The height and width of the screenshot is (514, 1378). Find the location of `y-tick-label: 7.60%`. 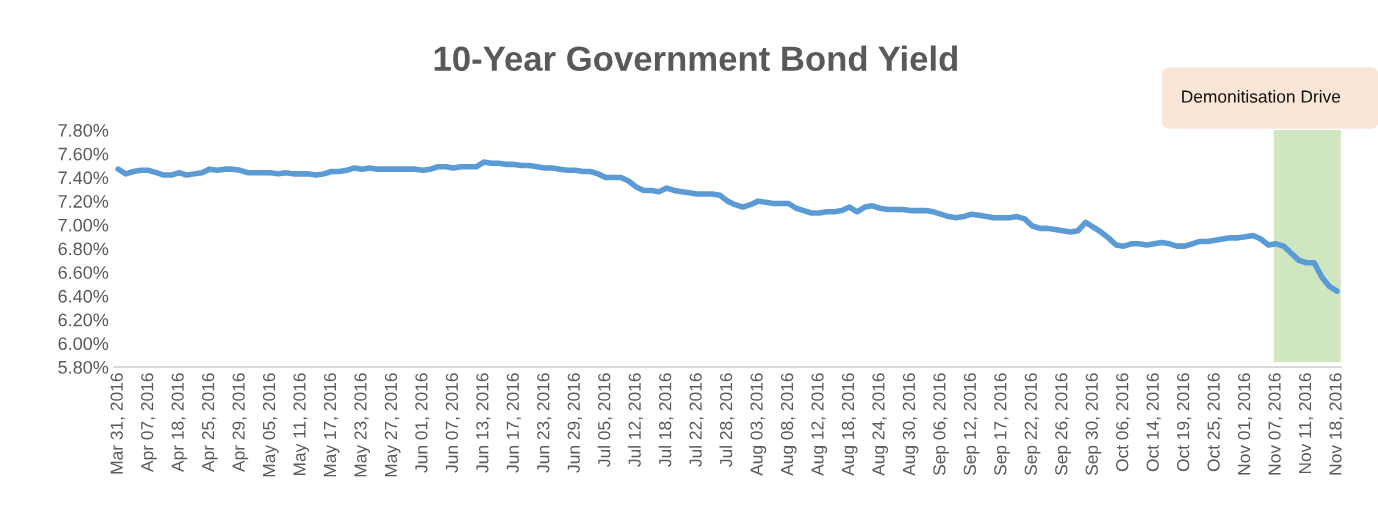

y-tick-label: 7.60% is located at coordinates (83, 154).